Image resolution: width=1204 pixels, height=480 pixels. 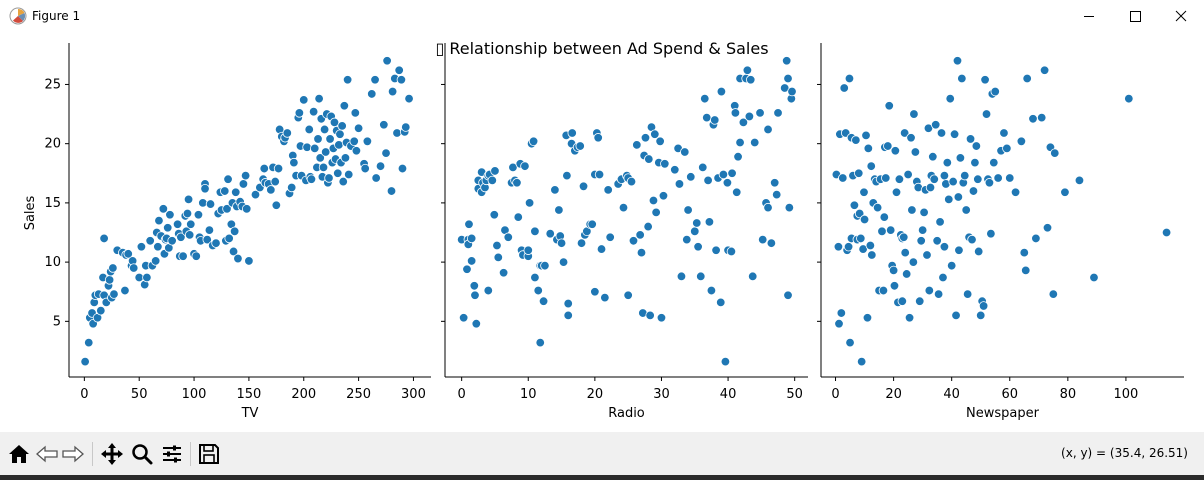 I want to click on maximize-icon, so click(x=1135, y=16).